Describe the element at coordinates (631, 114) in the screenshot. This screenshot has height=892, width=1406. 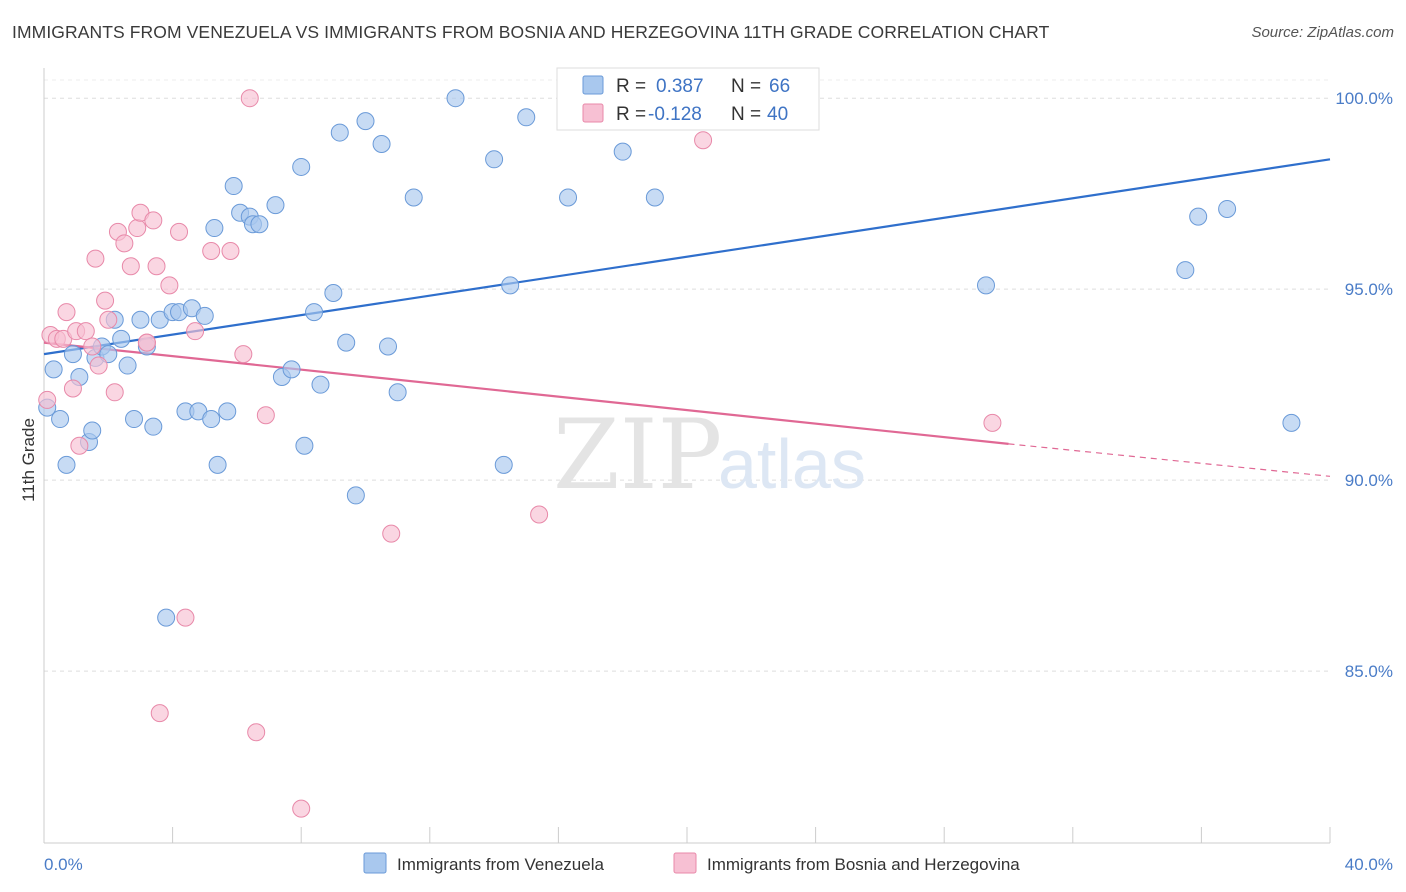
I see `legend-r-label-2: R =` at that location.